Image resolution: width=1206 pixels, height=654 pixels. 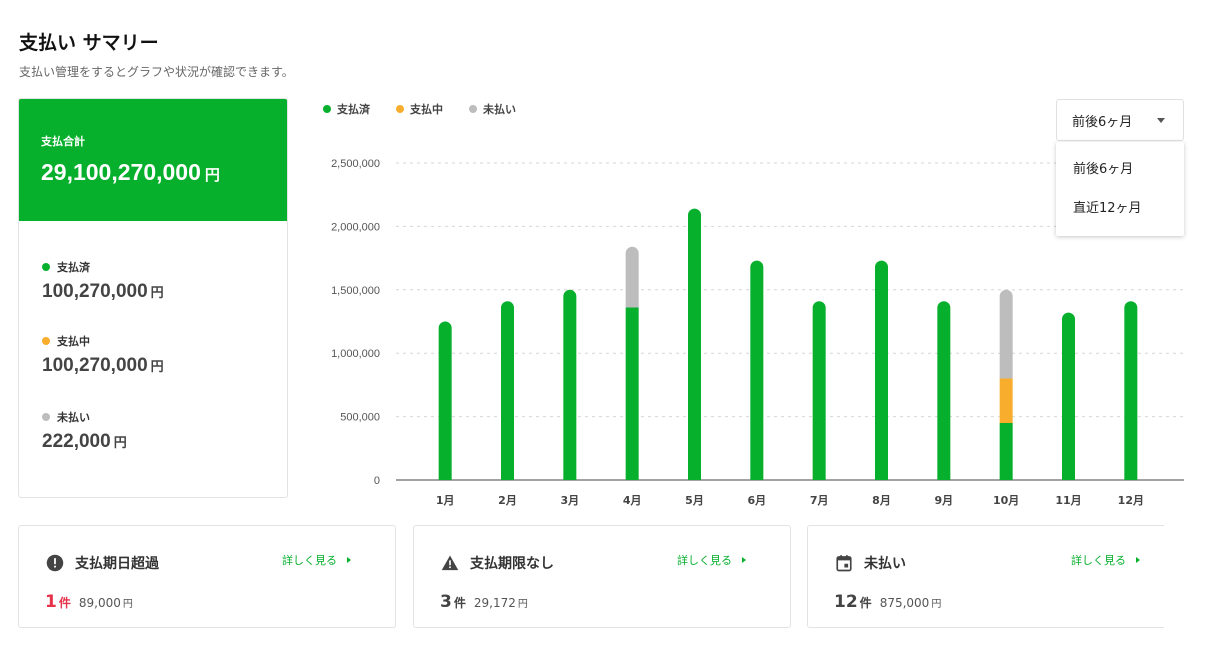 What do you see at coordinates (522, 604) in the screenshot?
I see `no-deadline-amount-unit: 円` at bounding box center [522, 604].